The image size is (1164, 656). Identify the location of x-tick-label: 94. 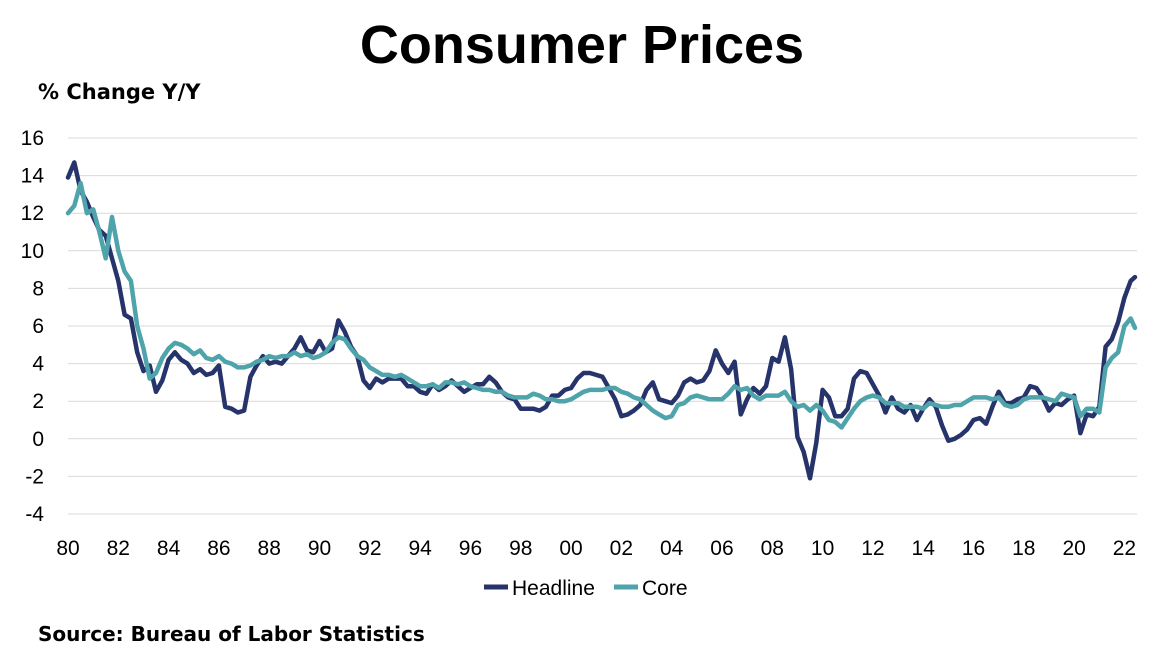
(420, 548).